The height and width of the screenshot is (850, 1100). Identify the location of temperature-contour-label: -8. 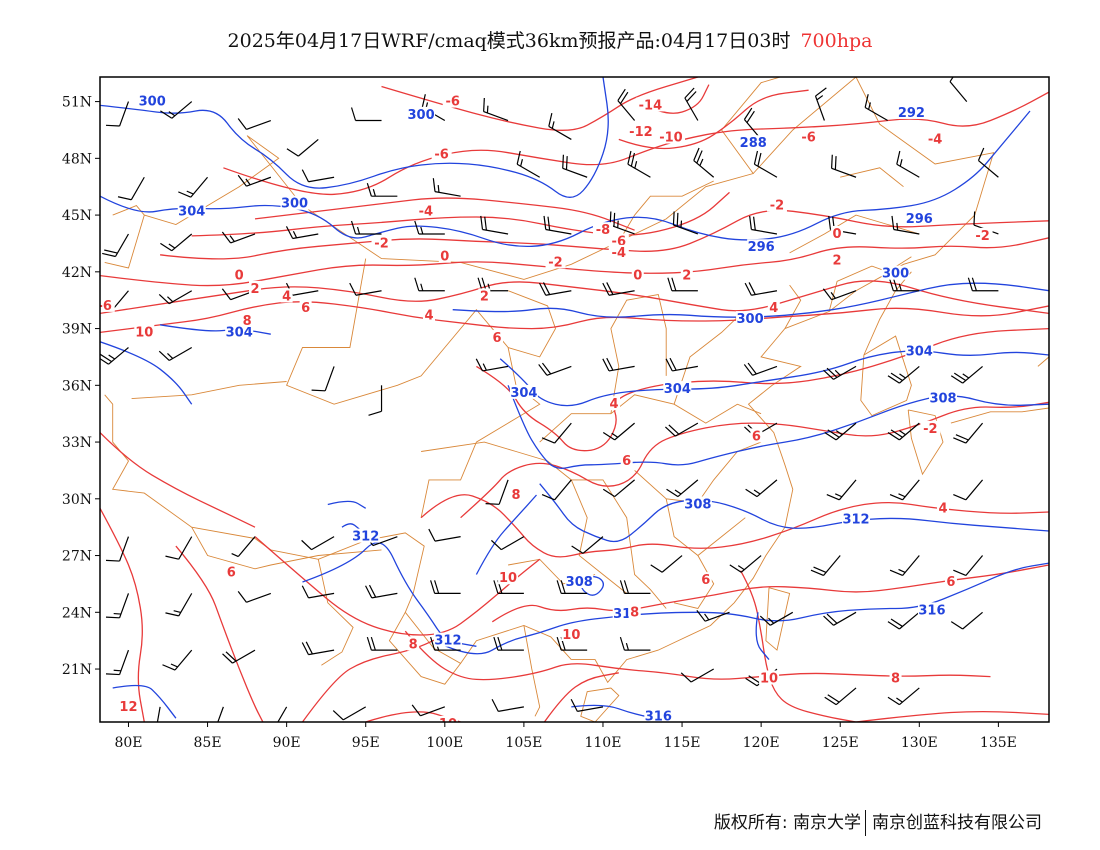
(603, 230).